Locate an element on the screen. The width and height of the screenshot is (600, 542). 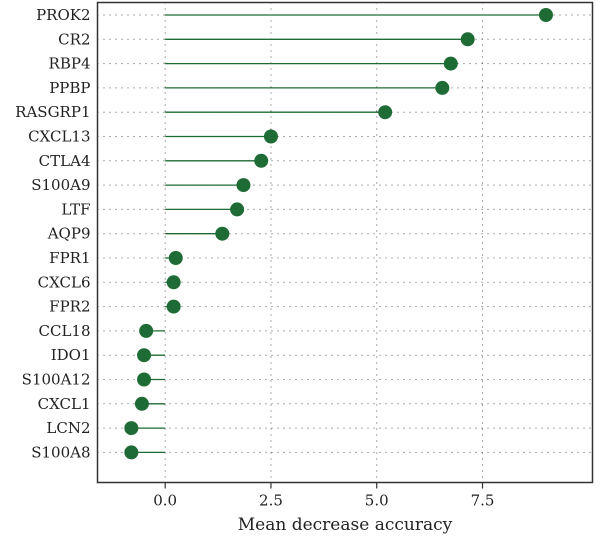
y-tick-label: S100A8 is located at coordinates (60, 452).